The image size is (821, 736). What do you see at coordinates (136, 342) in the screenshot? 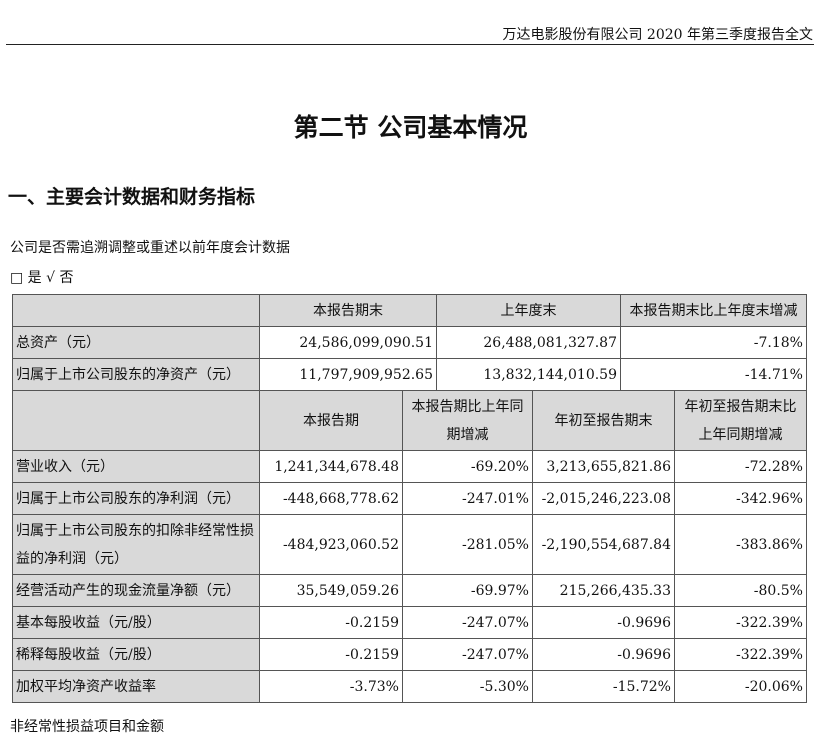
I see `row-label: 总资产（元）` at bounding box center [136, 342].